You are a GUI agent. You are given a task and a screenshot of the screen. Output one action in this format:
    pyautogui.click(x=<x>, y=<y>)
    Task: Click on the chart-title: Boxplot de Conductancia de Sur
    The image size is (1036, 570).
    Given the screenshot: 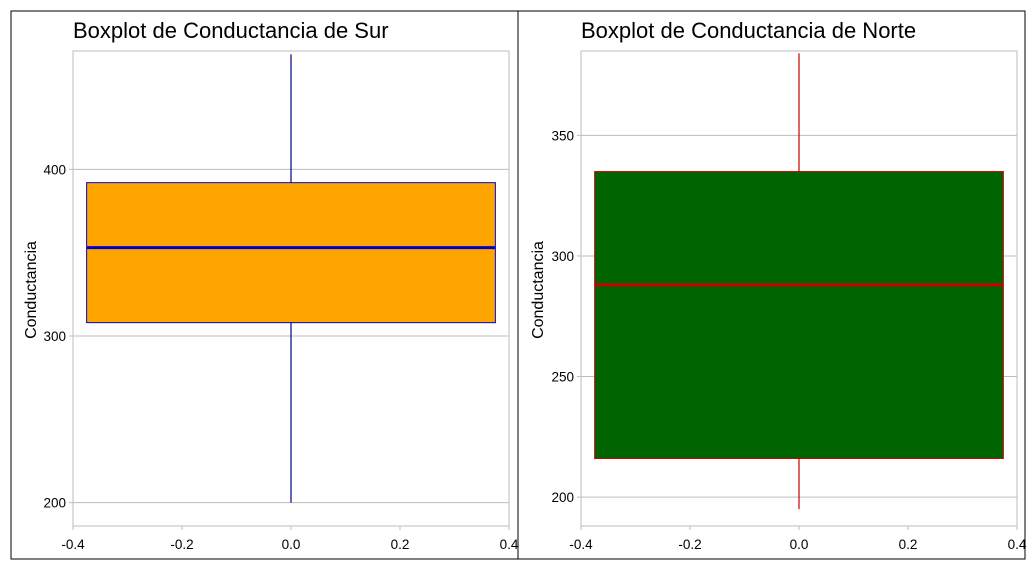 What is the action you would take?
    pyautogui.click(x=231, y=30)
    